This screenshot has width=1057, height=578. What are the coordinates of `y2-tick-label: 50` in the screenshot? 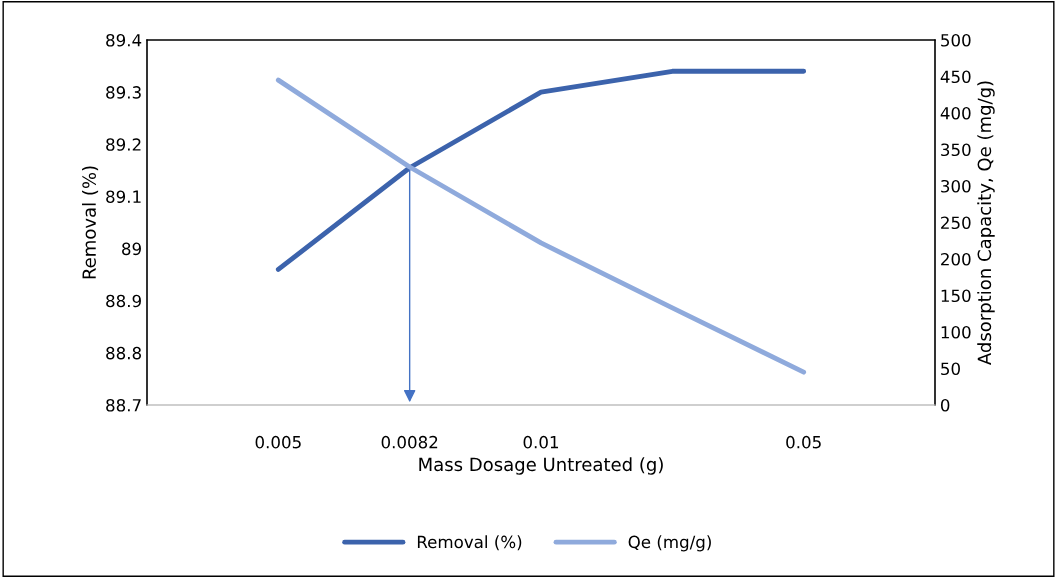 It's located at (950, 369).